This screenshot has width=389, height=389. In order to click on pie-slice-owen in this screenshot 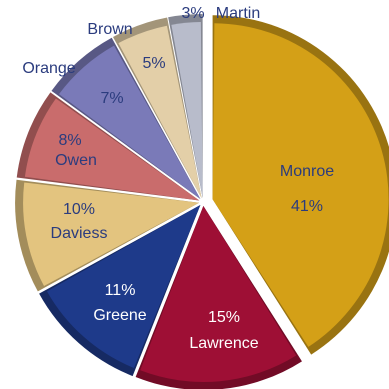, I will do `click(108, 146)`.